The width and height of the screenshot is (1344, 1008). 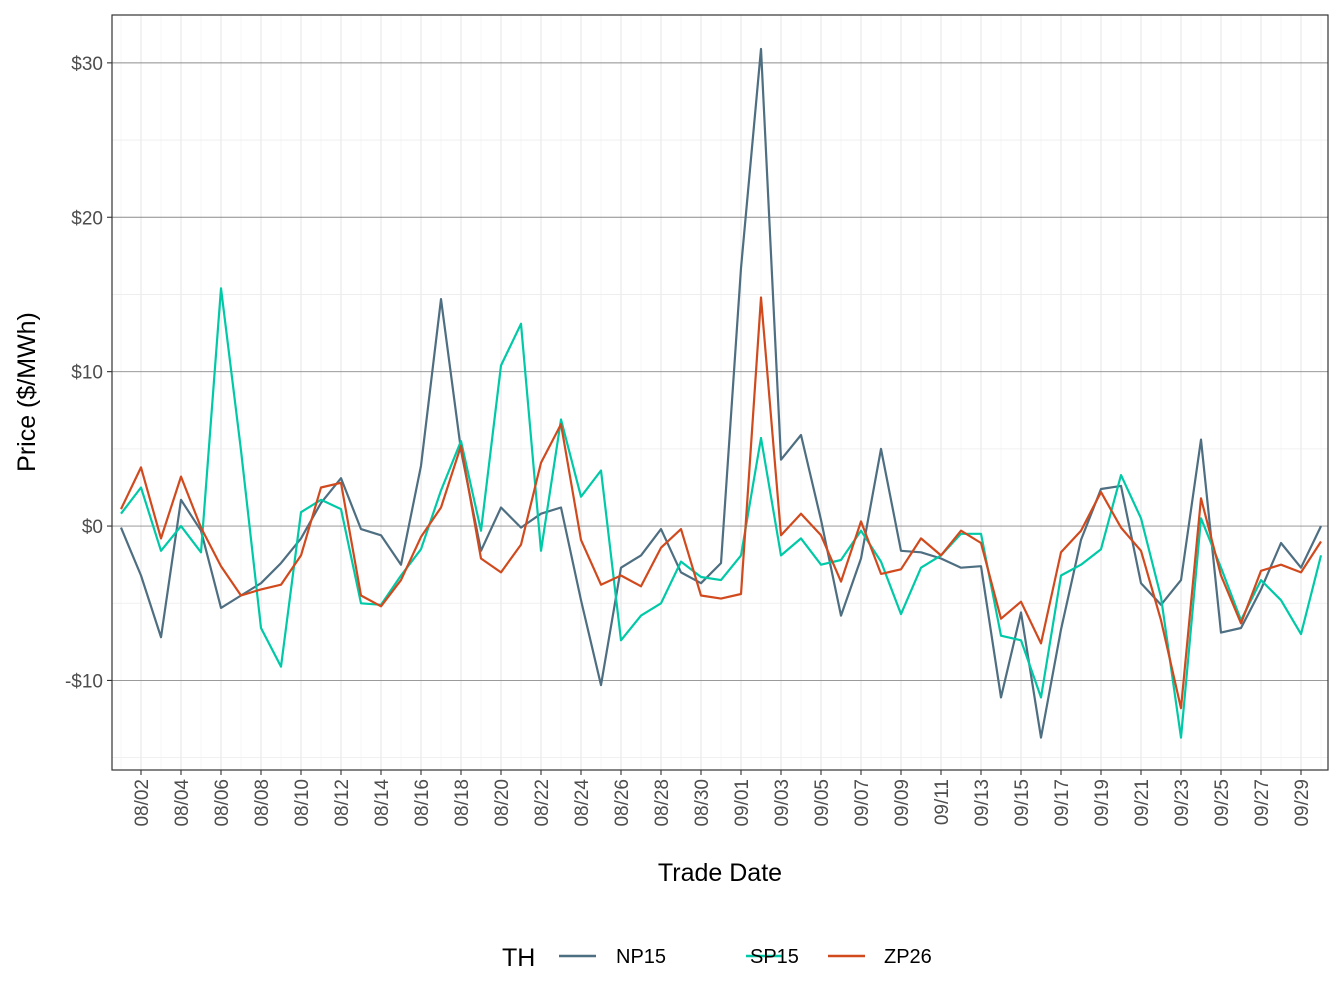 What do you see at coordinates (502, 803) in the screenshot?
I see `x-tick-label: 08/20` at bounding box center [502, 803].